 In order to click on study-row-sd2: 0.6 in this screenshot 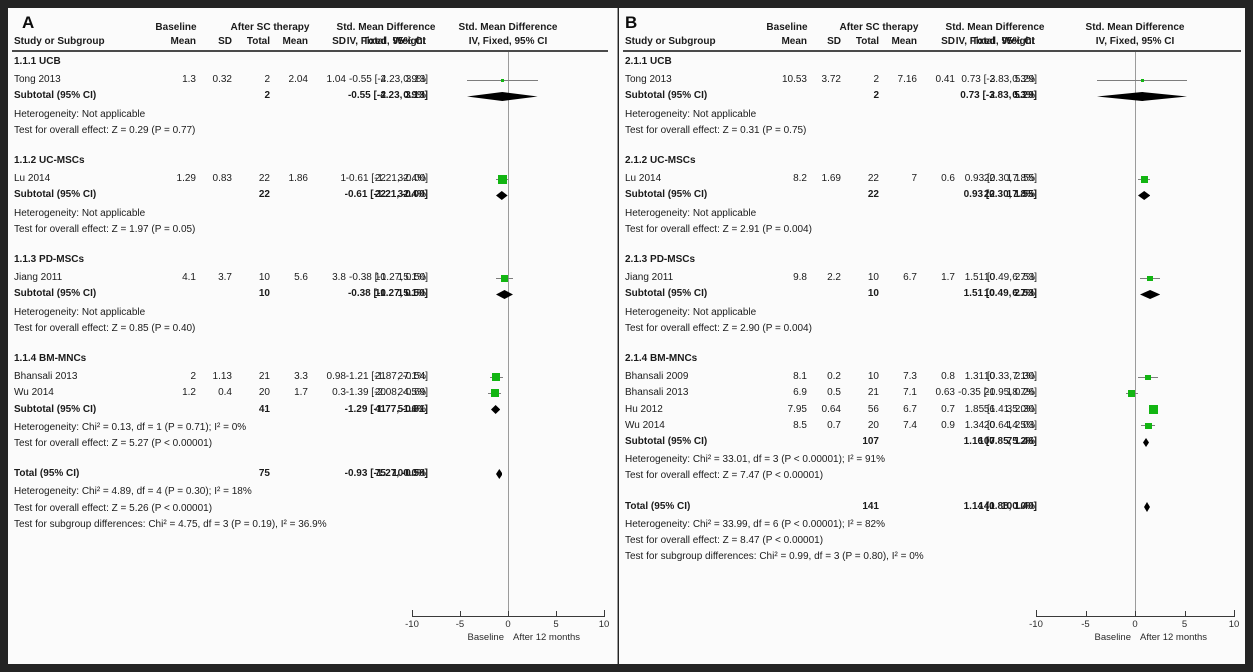, I will do `click(948, 179)`.